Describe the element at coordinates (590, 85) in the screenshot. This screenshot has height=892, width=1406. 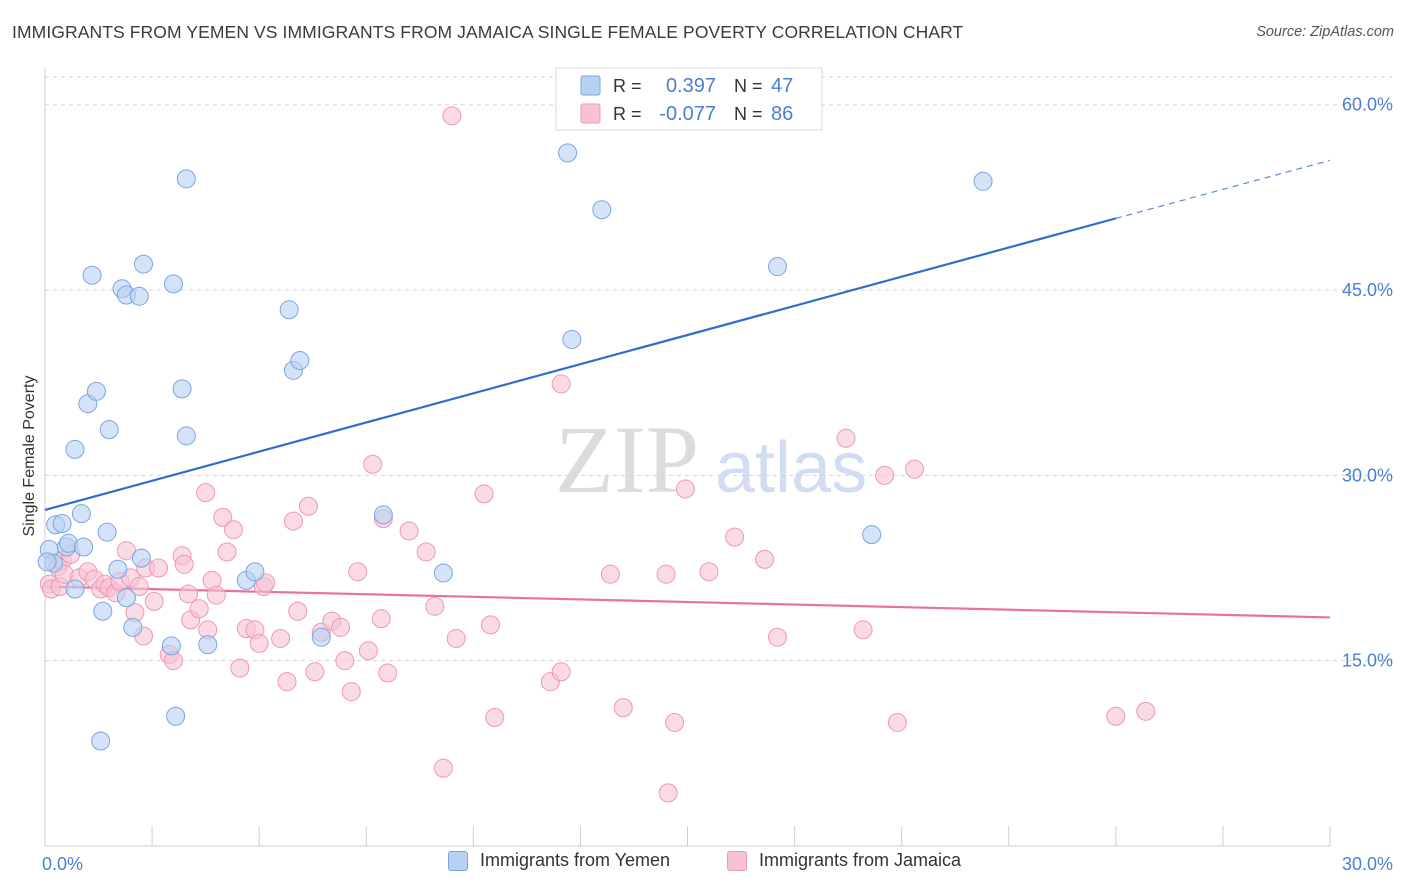
I see `stats-swatch-yemen` at that location.